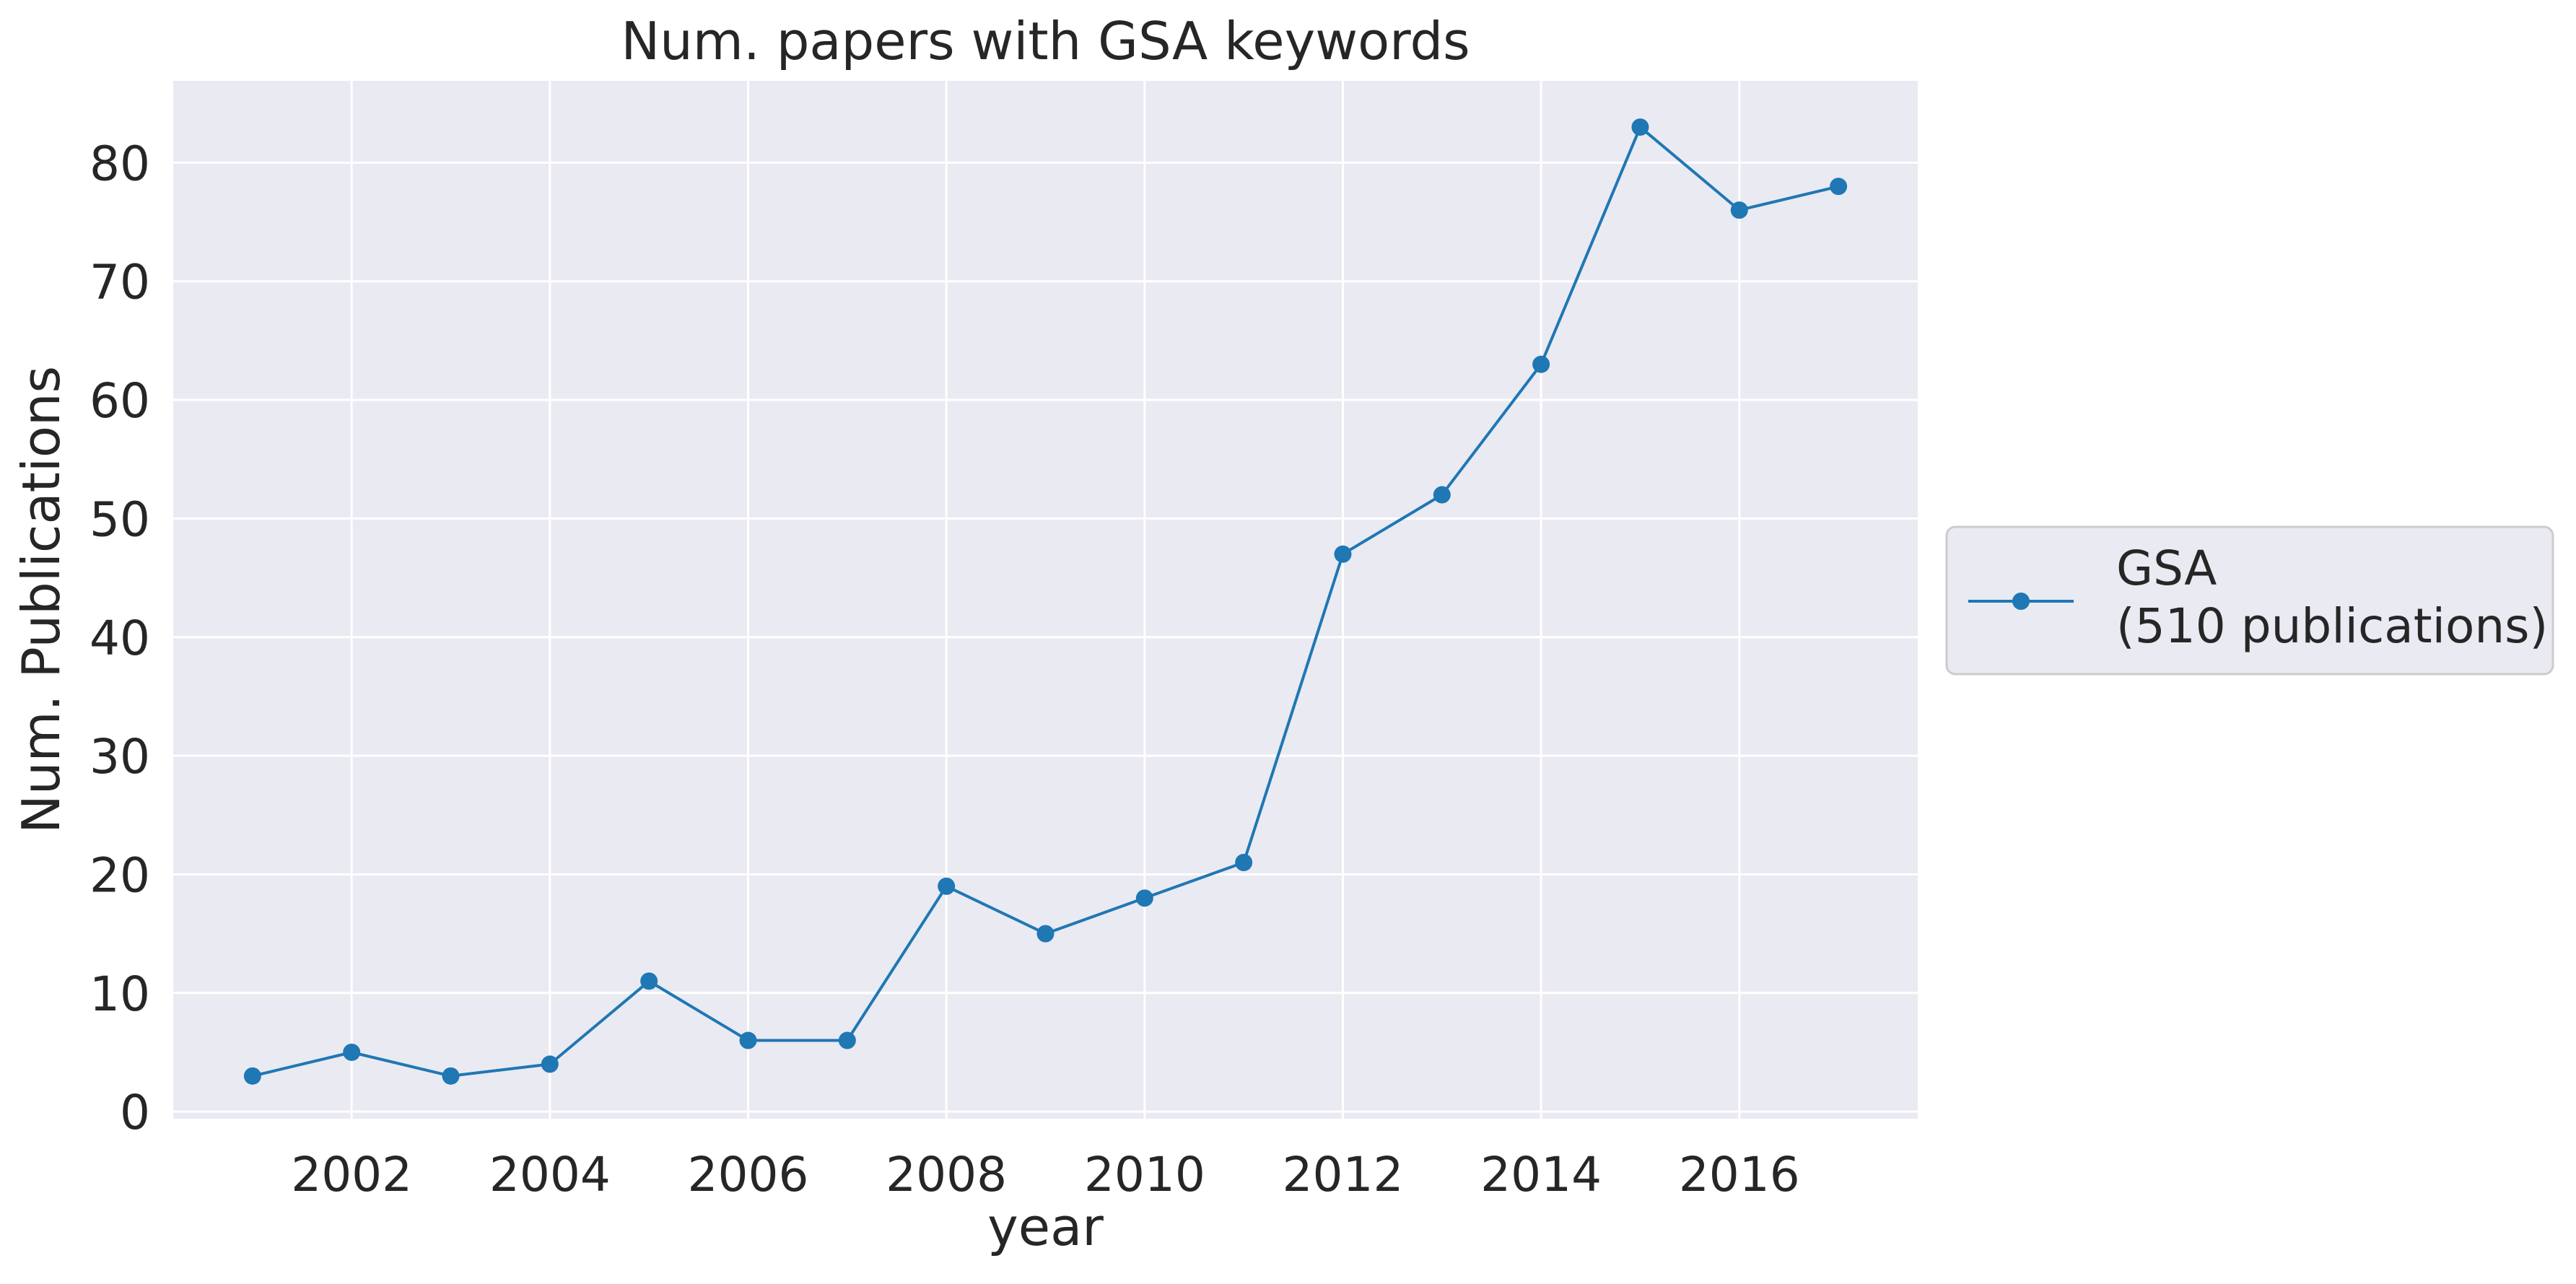 The width and height of the screenshot is (2576, 1284). I want to click on x-tick-label: 2012, so click(1343, 1174).